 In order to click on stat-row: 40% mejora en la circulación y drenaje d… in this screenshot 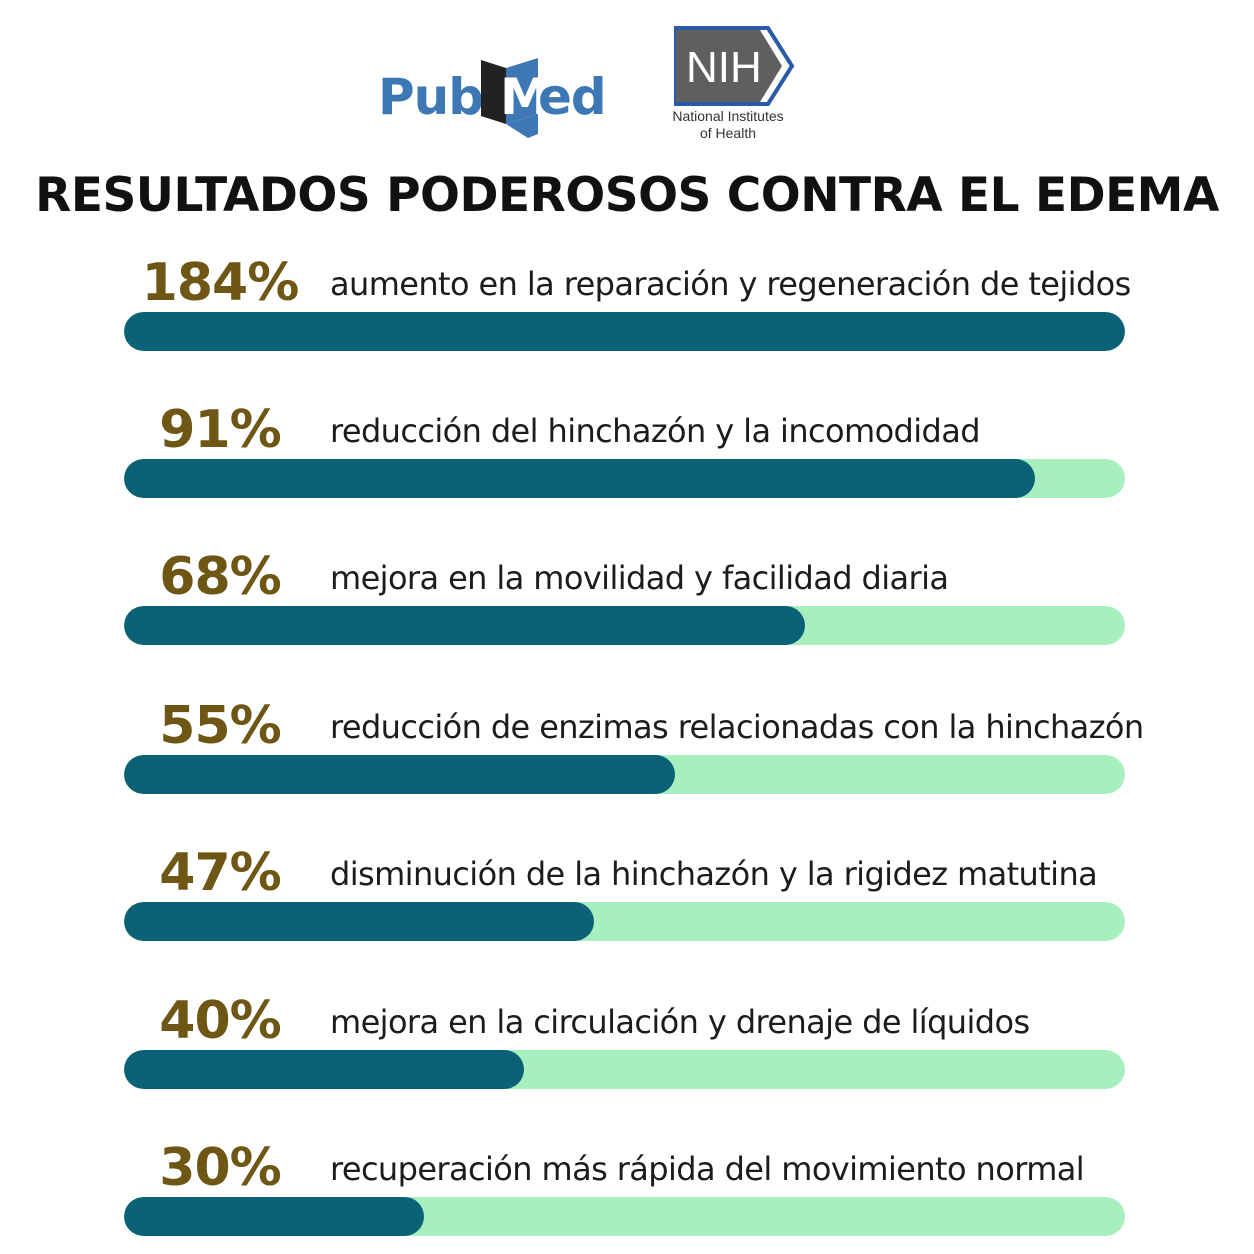, I will do `click(627, 1046)`.